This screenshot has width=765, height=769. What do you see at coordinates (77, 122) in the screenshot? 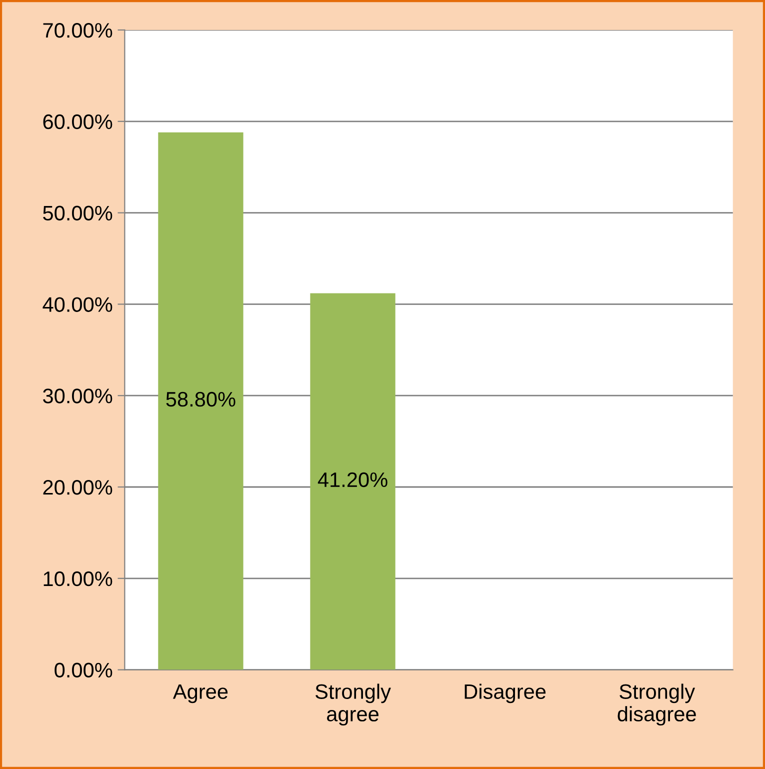
I see `y-tick-label: 60.00%` at bounding box center [77, 122].